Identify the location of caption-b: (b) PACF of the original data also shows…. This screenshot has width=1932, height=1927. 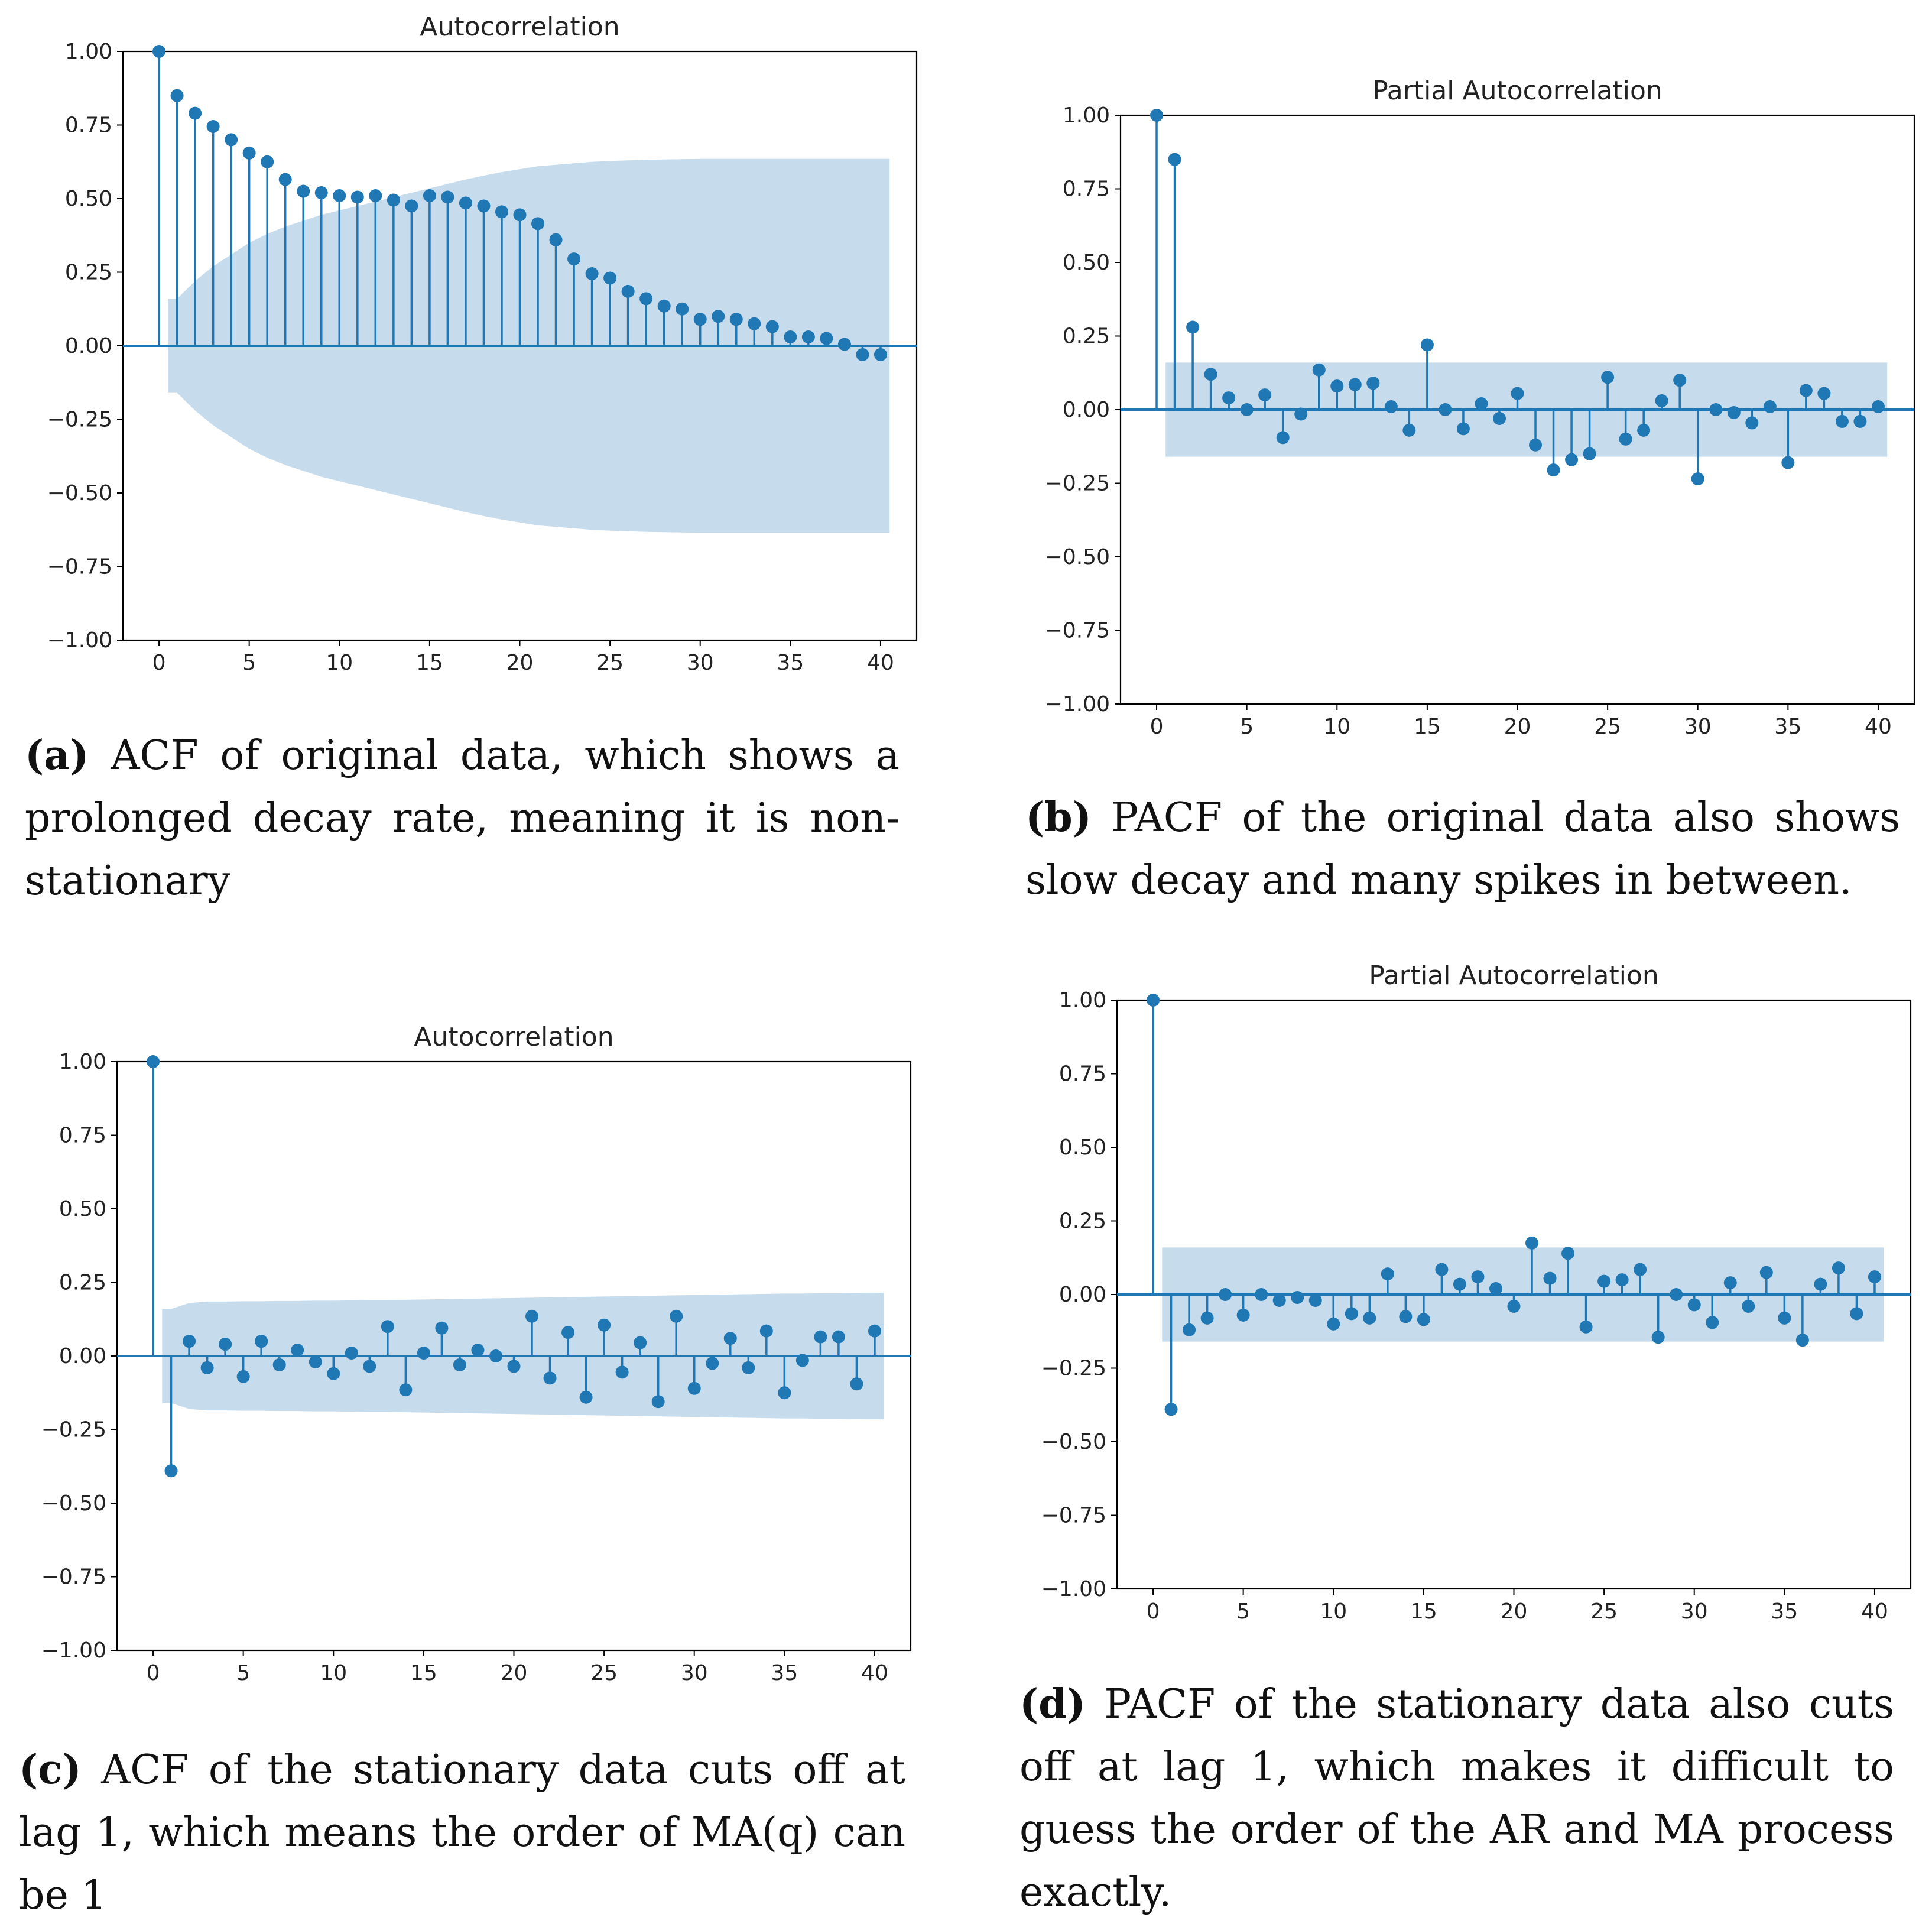
(1463, 849).